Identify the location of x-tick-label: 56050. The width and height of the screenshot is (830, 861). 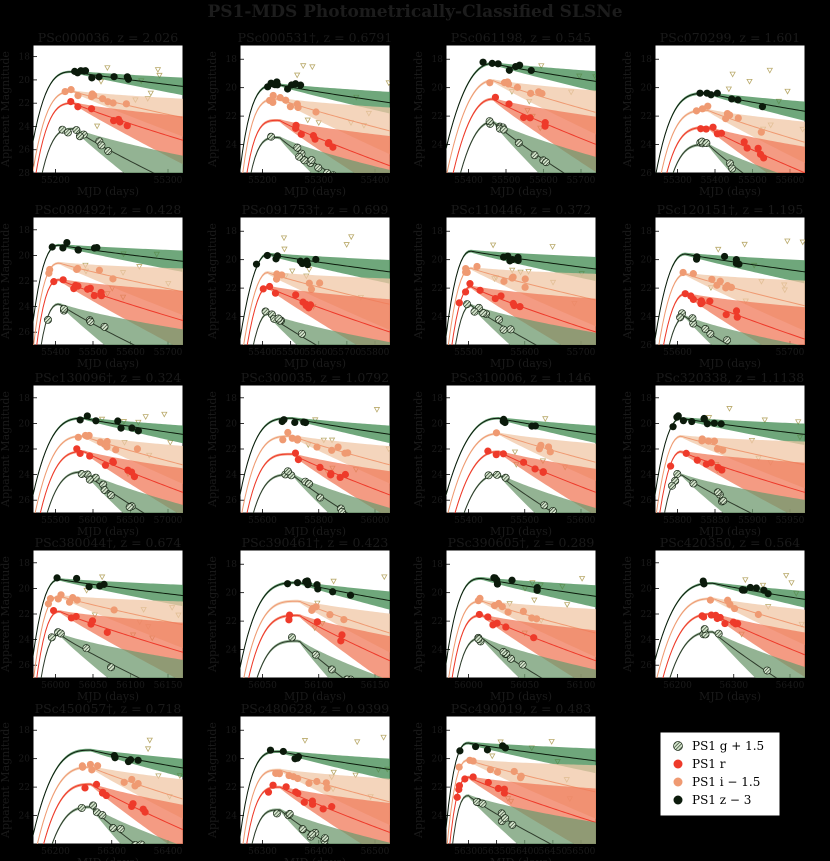
(93, 686).